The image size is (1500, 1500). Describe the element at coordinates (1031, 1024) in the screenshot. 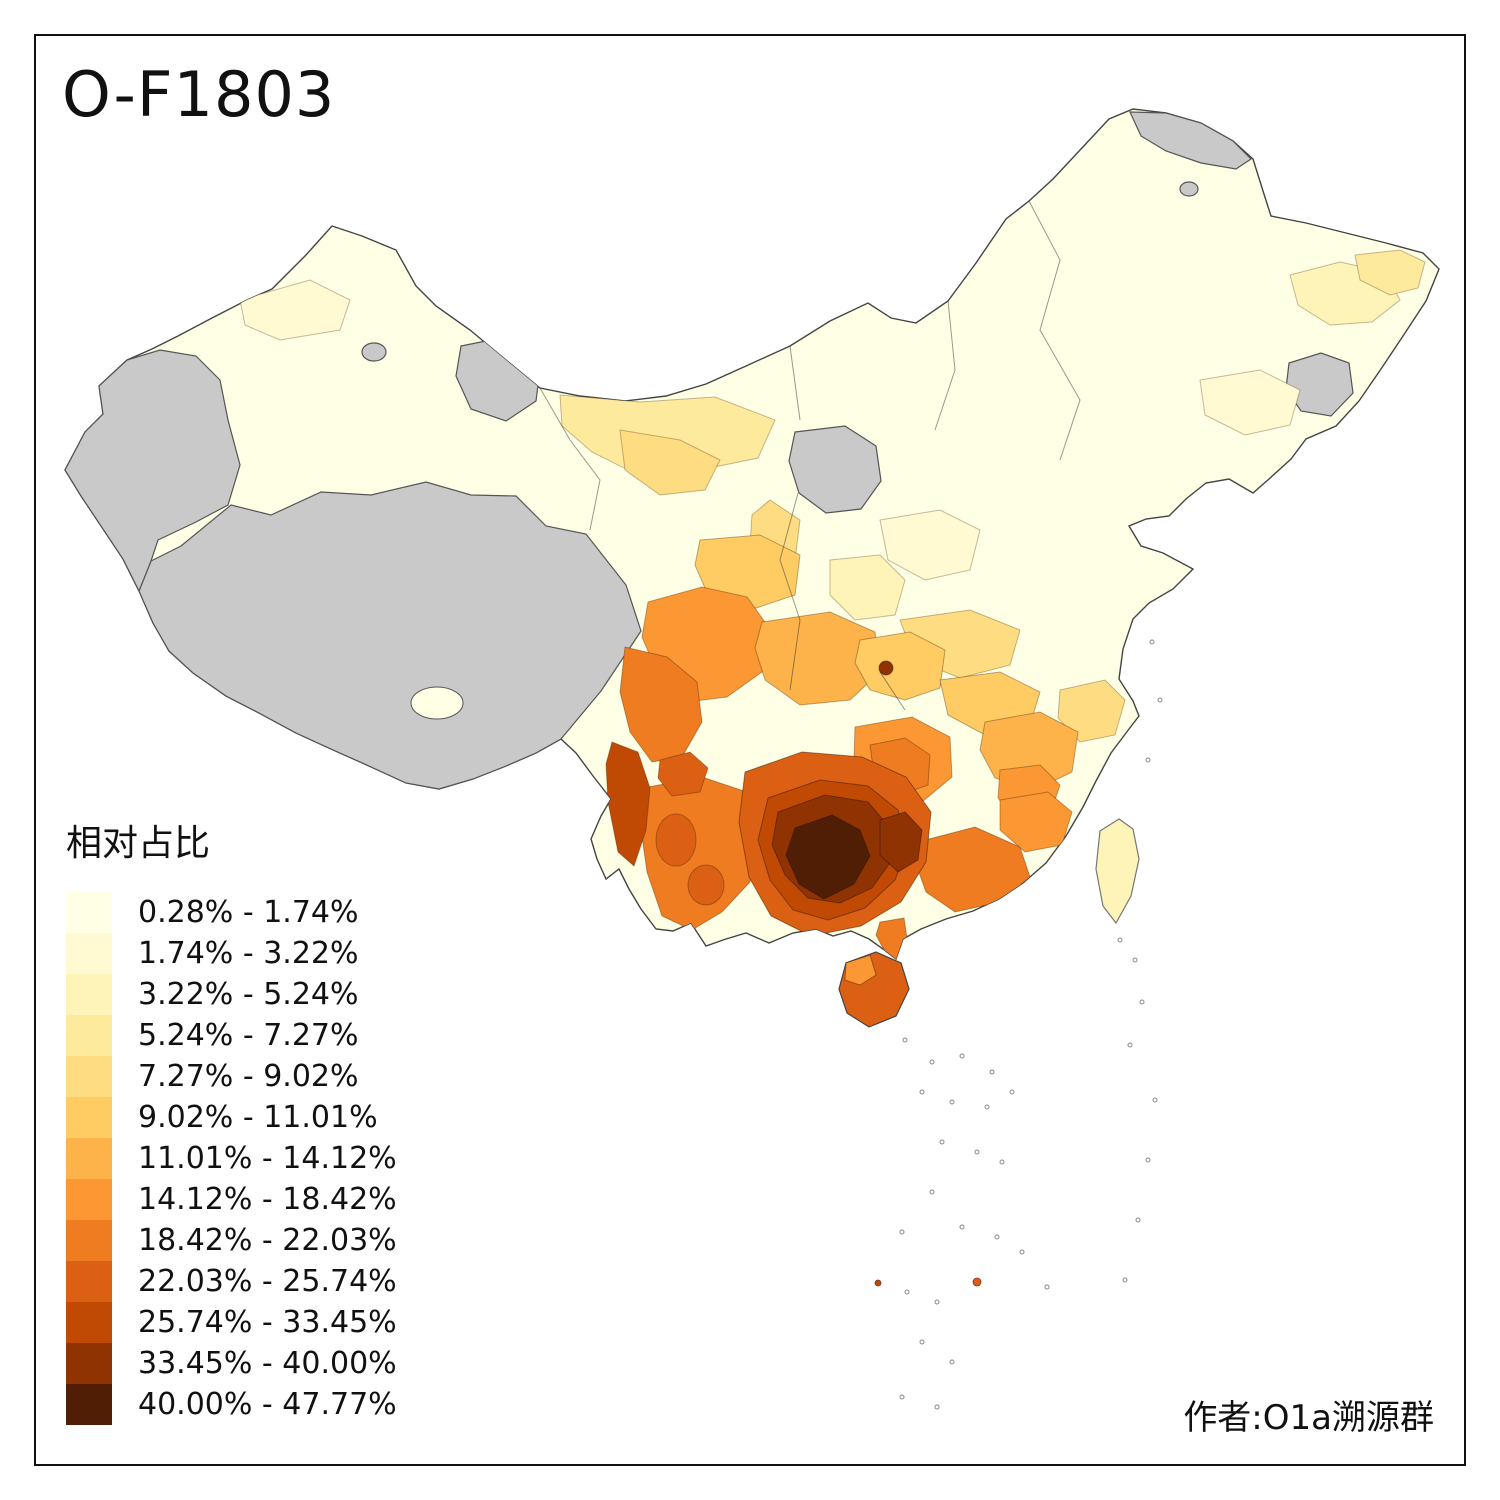

I see `south-sea-islets` at that location.